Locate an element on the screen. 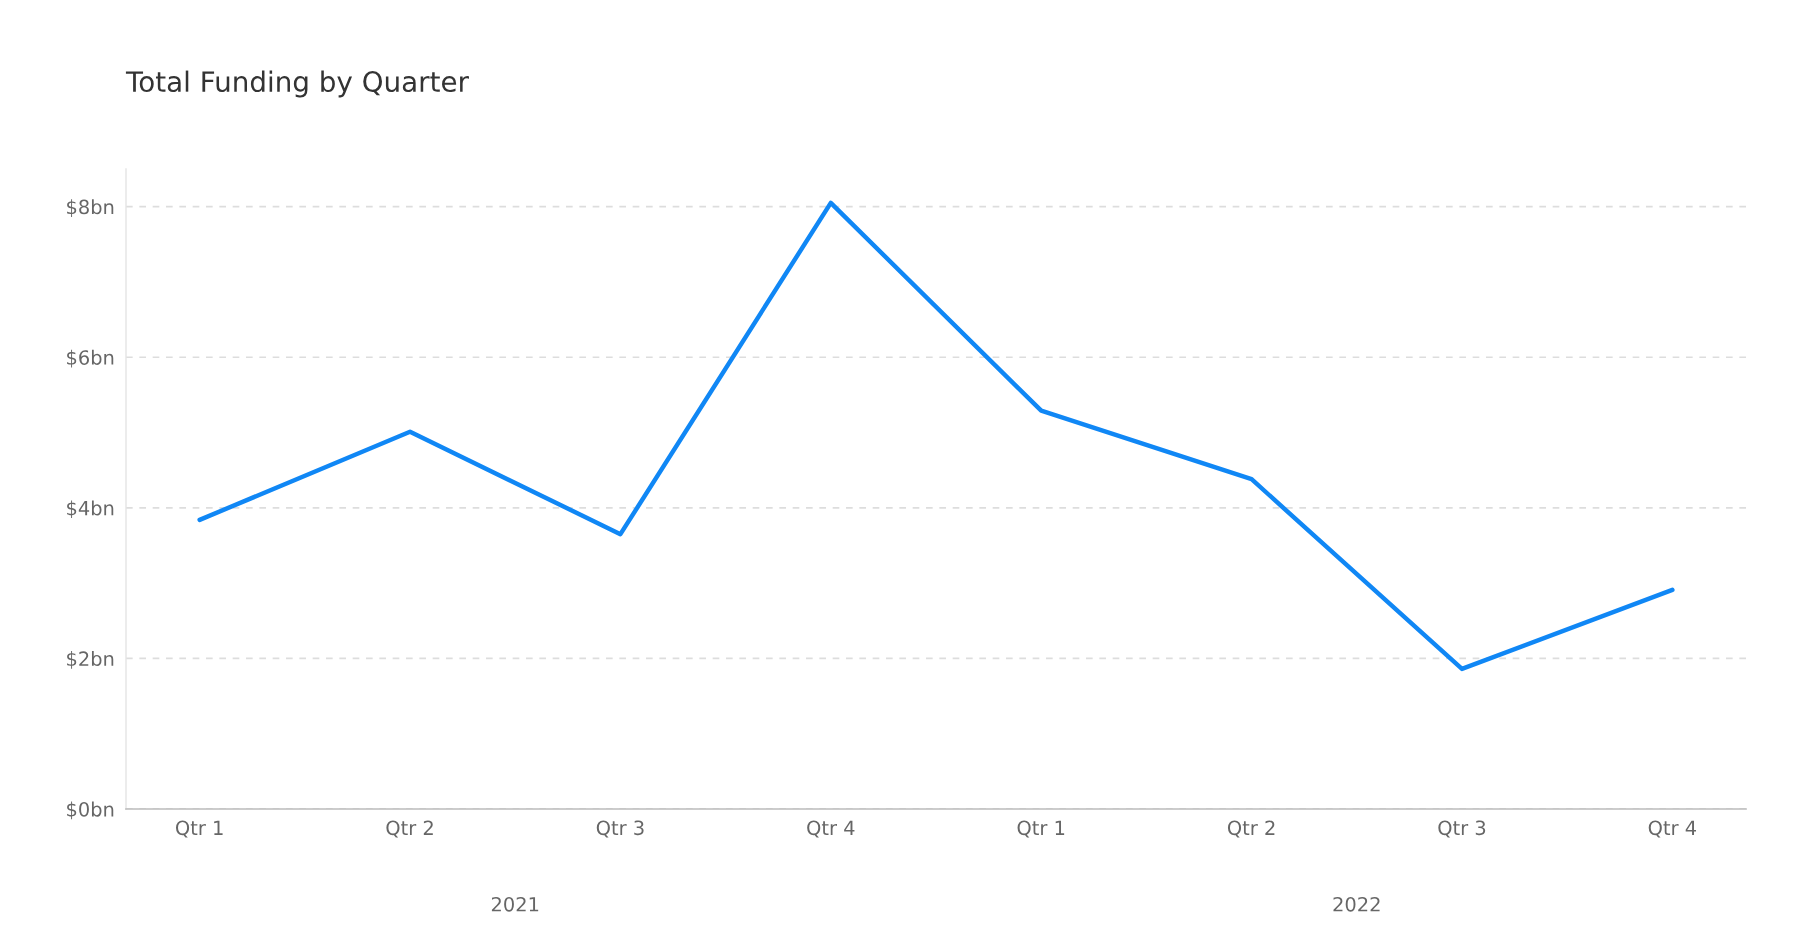  chart-title: Total Funding by Quarter is located at coordinates (297, 84).